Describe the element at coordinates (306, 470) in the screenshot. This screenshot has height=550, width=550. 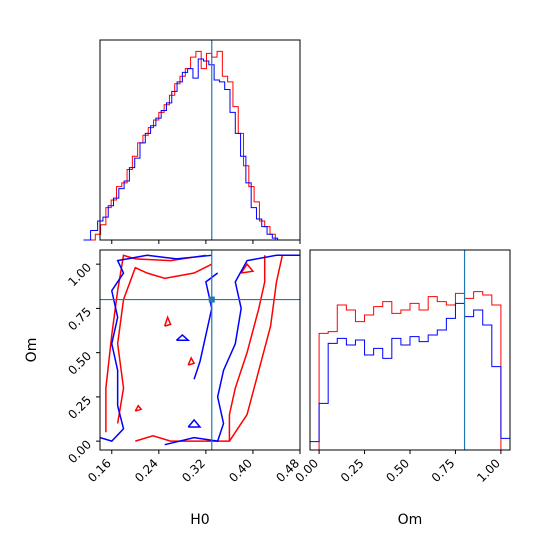
I see `hist_om-xtick-label-0: 0.00` at that location.